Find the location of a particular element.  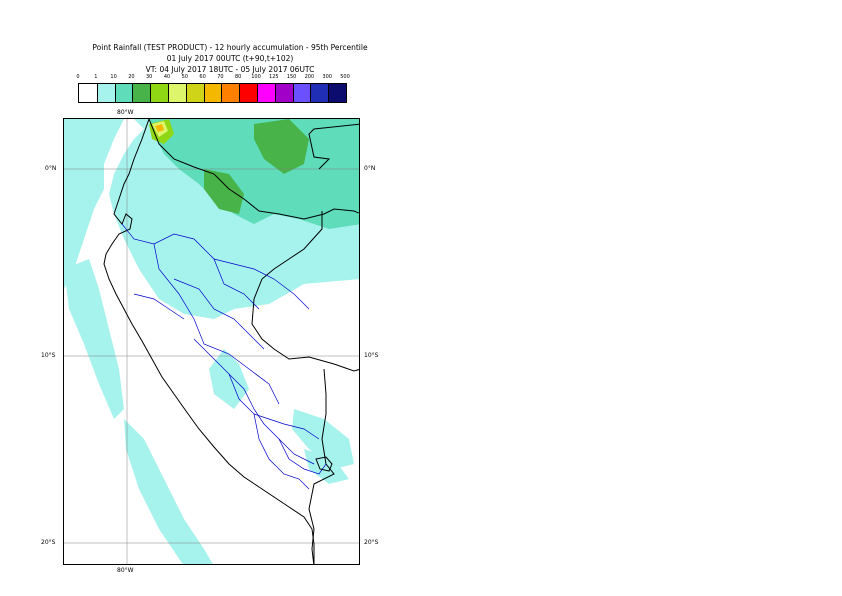

legend-tick-label: 70 is located at coordinates (220, 77).